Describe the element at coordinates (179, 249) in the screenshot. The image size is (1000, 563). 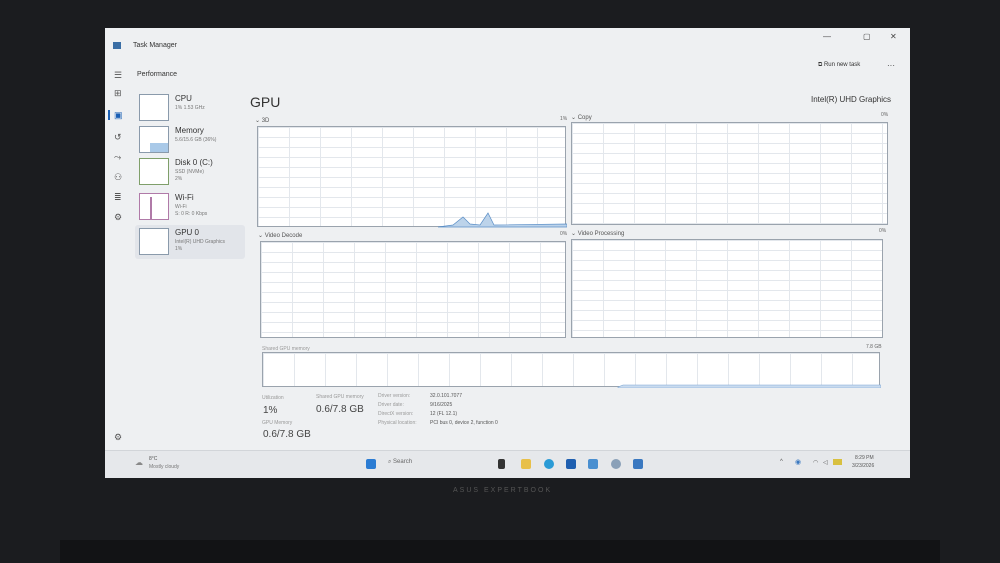
I see `item-sub: 1%` at that location.